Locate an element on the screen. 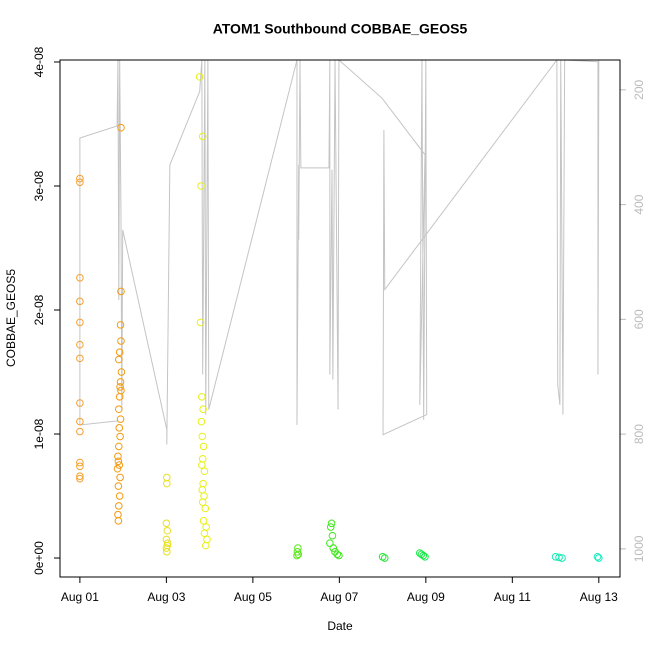 This screenshot has height=650, width=650. x-tick-label: Aug 05 is located at coordinates (253, 597).